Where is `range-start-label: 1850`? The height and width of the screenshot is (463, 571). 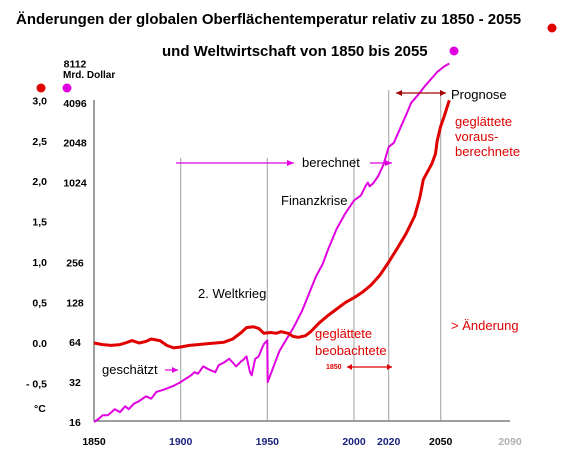
range-start-label: 1850 is located at coordinates (334, 367).